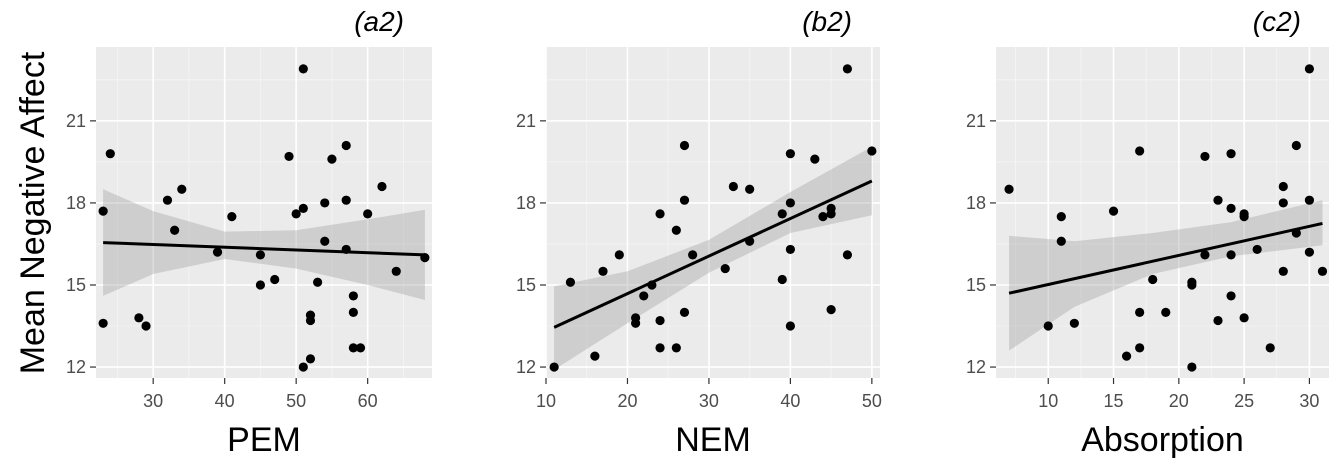 The height and width of the screenshot is (470, 1333). Describe the element at coordinates (264, 249) in the screenshot. I see `panel-a2-regression-line` at that location.